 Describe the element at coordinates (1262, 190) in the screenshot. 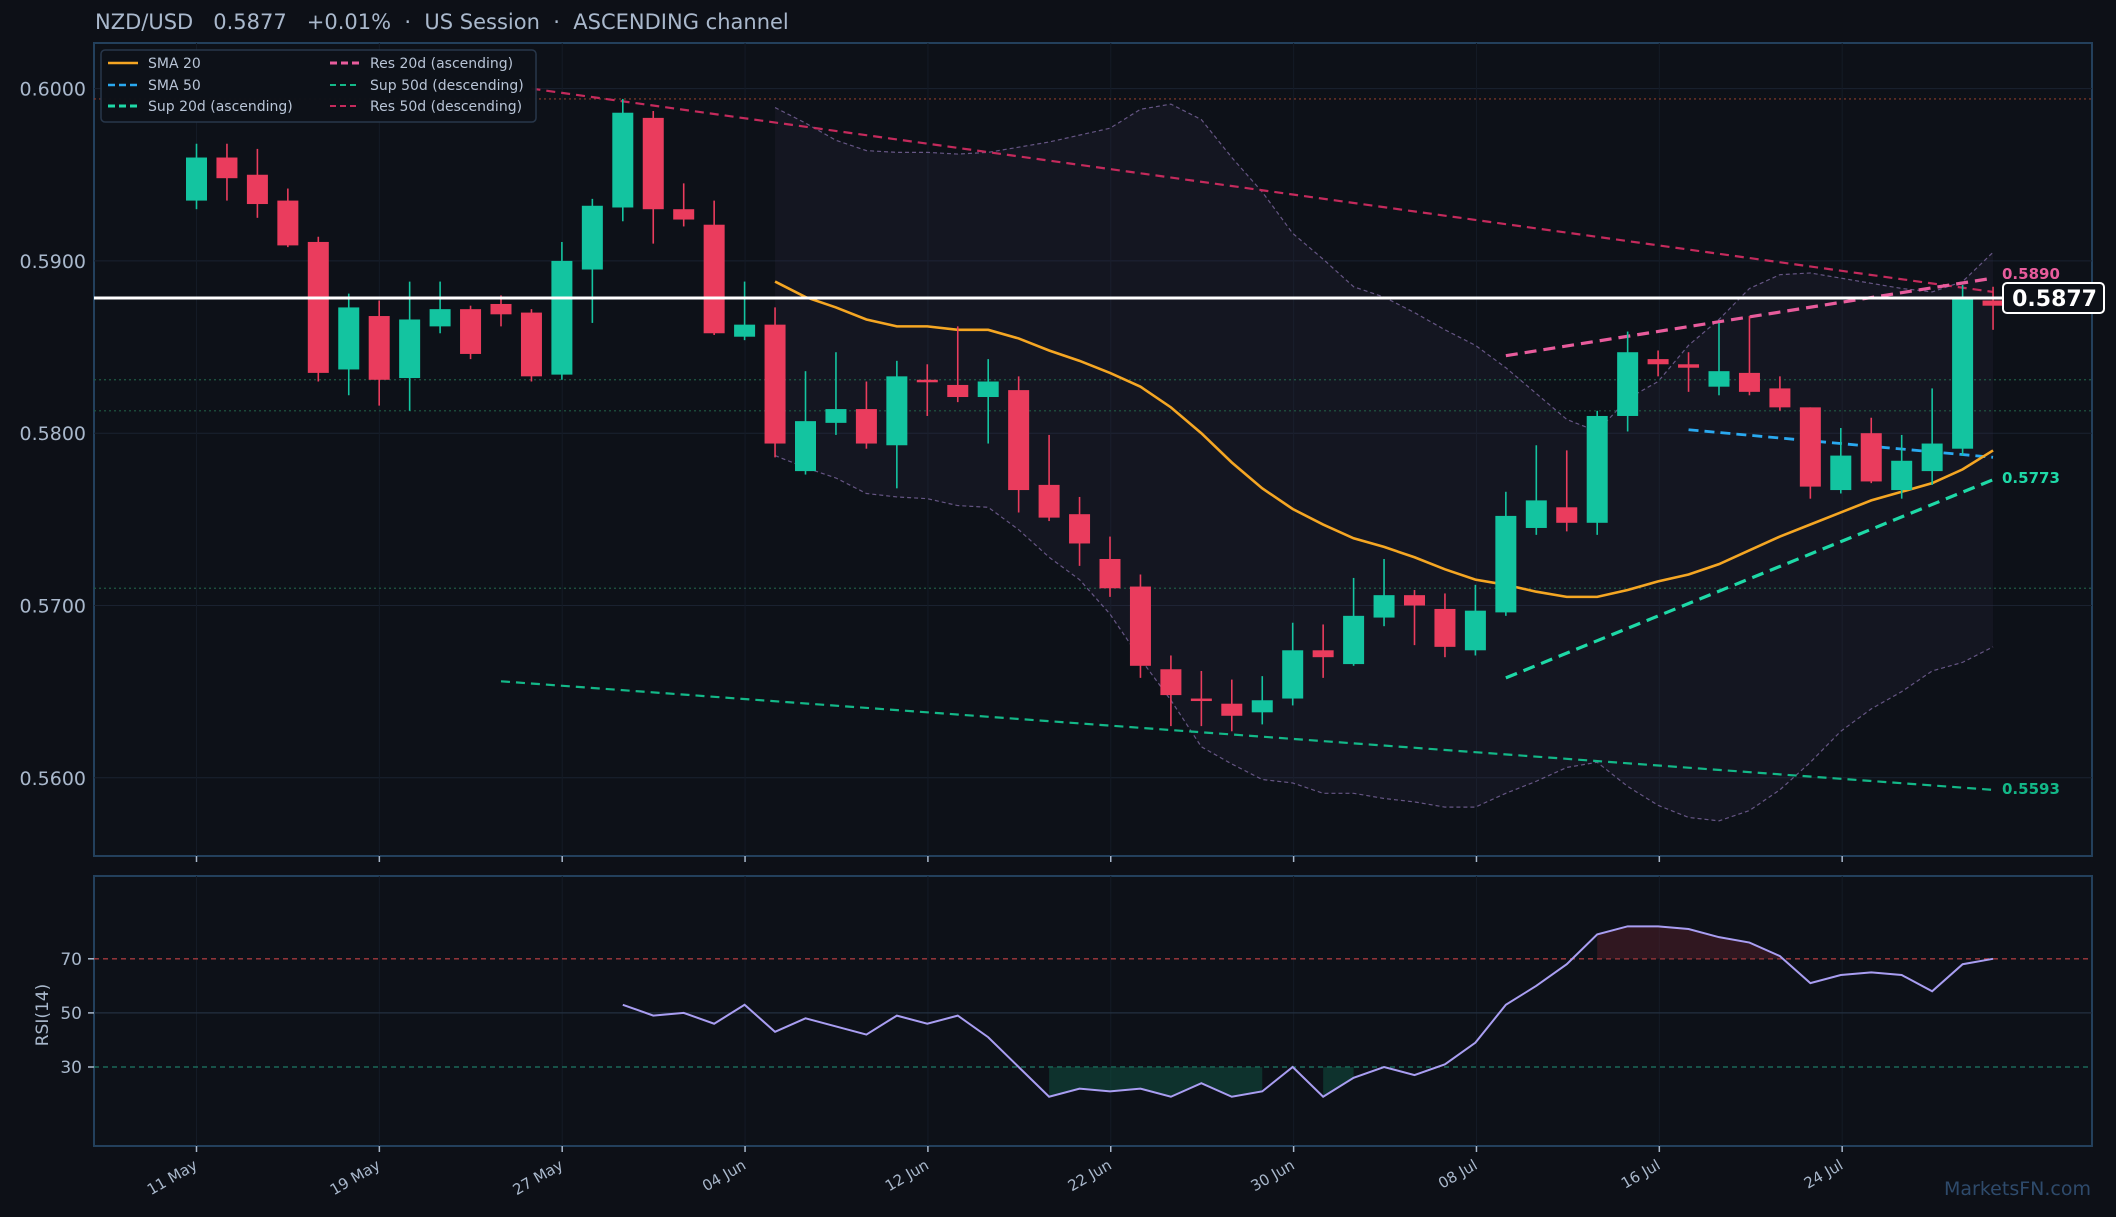

I see `res50-line` at that location.